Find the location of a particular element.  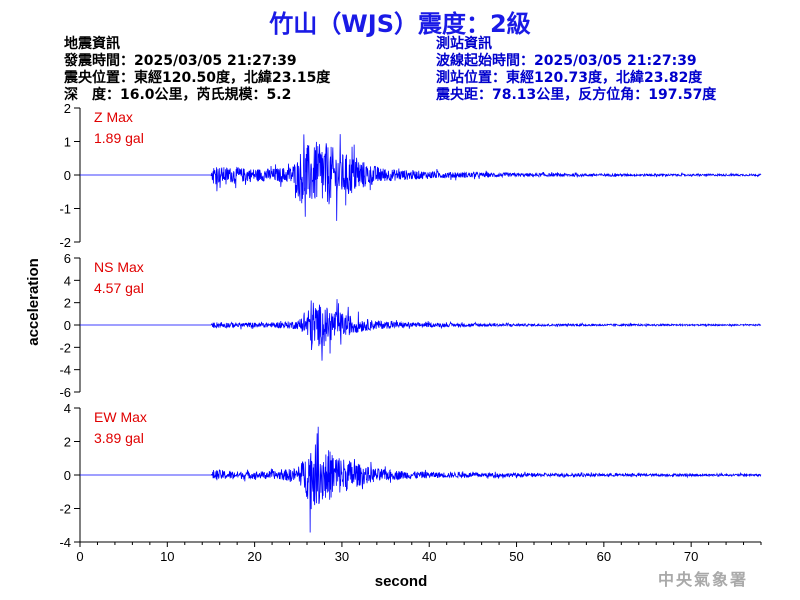

ew-max-label: EW Max is located at coordinates (120, 417).